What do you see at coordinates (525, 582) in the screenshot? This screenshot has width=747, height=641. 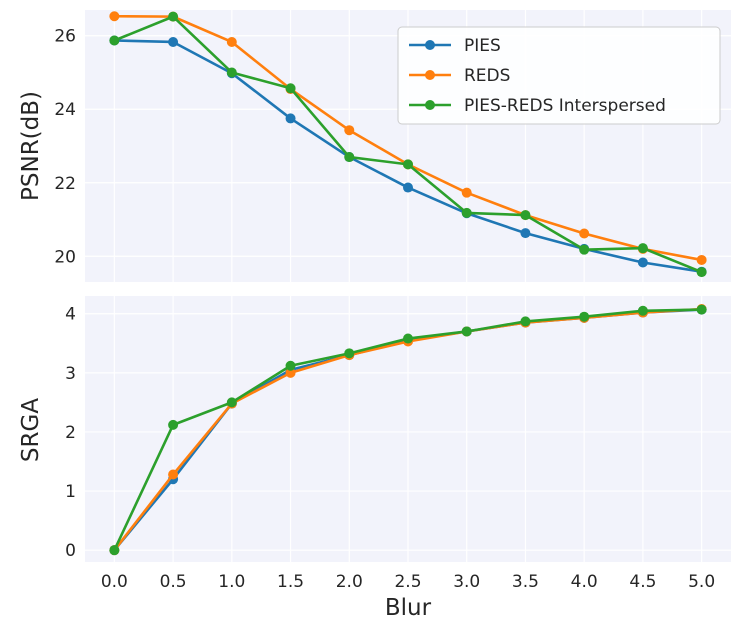 I see `x-tick-label: 3.5` at bounding box center [525, 582].